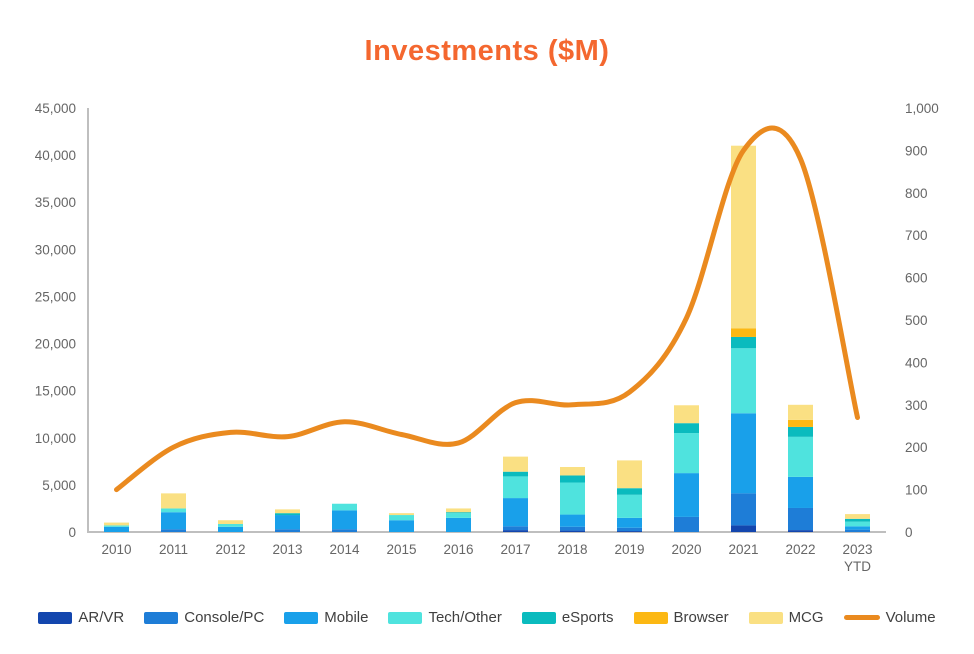  What do you see at coordinates (629, 506) in the screenshot?
I see `bar-segment-2019-tech-other` at bounding box center [629, 506].